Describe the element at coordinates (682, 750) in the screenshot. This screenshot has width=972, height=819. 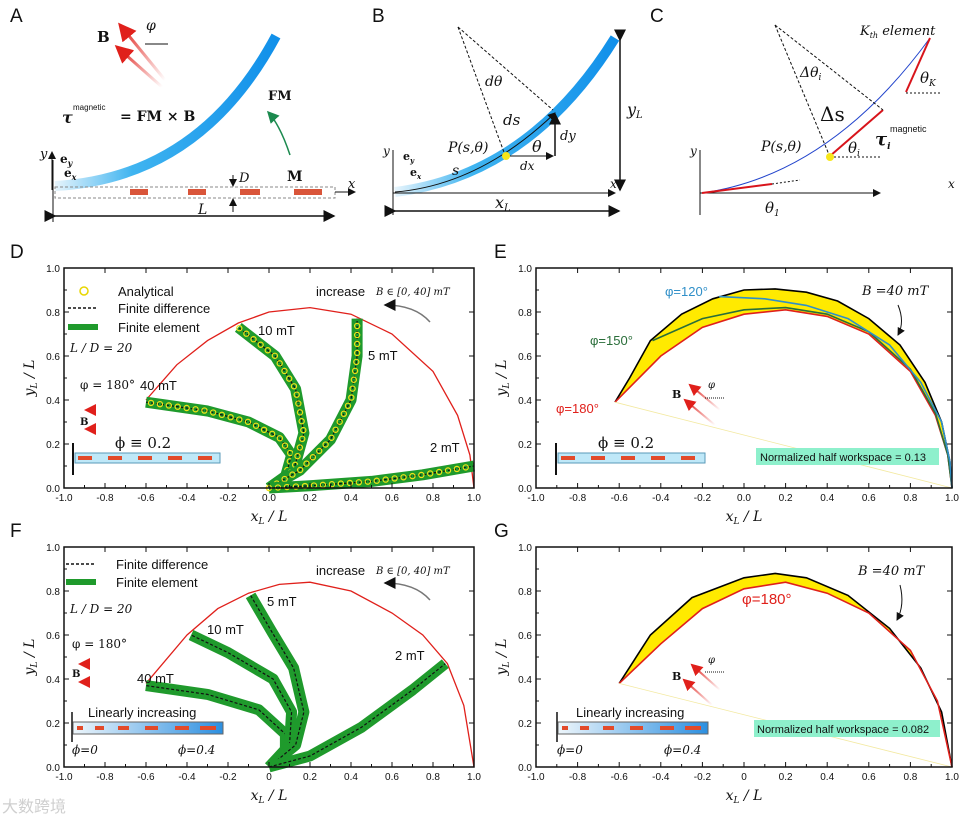
I see `phi04-label: ϕ=0.4` at that location.